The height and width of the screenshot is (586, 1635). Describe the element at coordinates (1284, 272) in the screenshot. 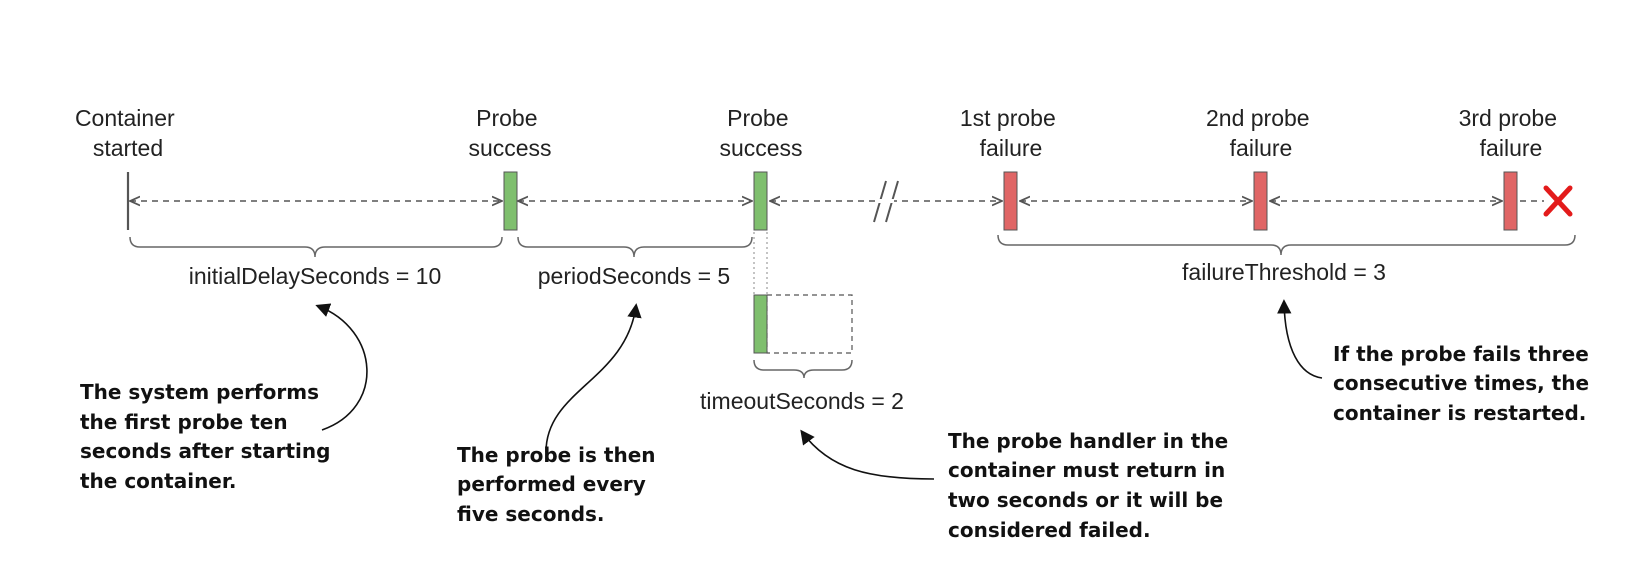

I see `param-failure-threshold: failureThreshold = 3` at that location.